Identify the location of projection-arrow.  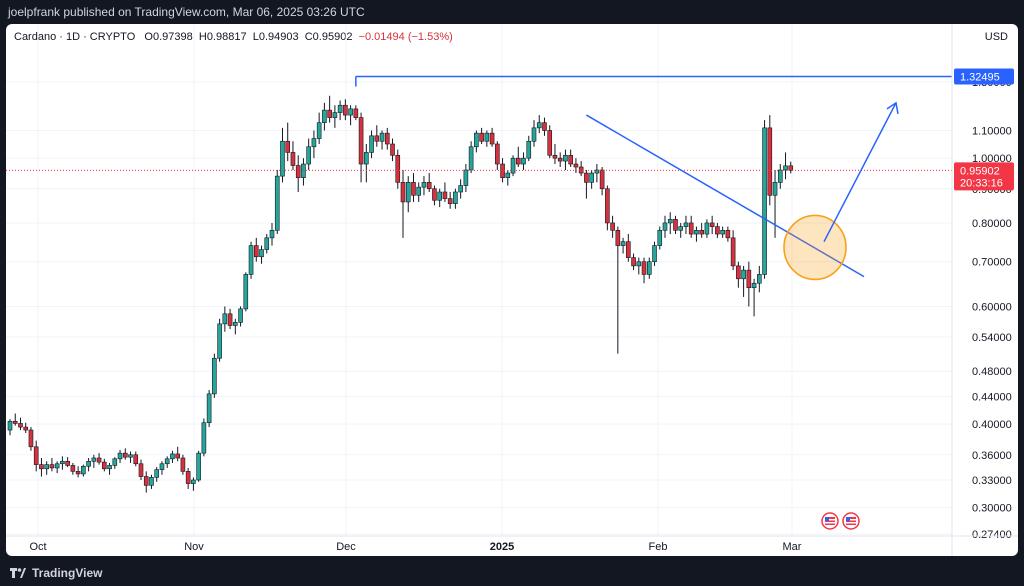
(860, 172).